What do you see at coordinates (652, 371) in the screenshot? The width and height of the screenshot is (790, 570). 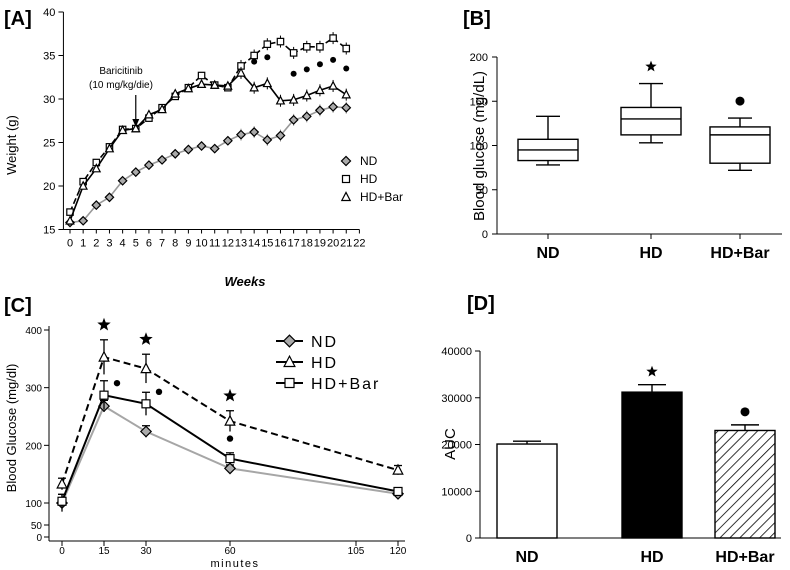 I see `panel-d-star-marker` at bounding box center [652, 371].